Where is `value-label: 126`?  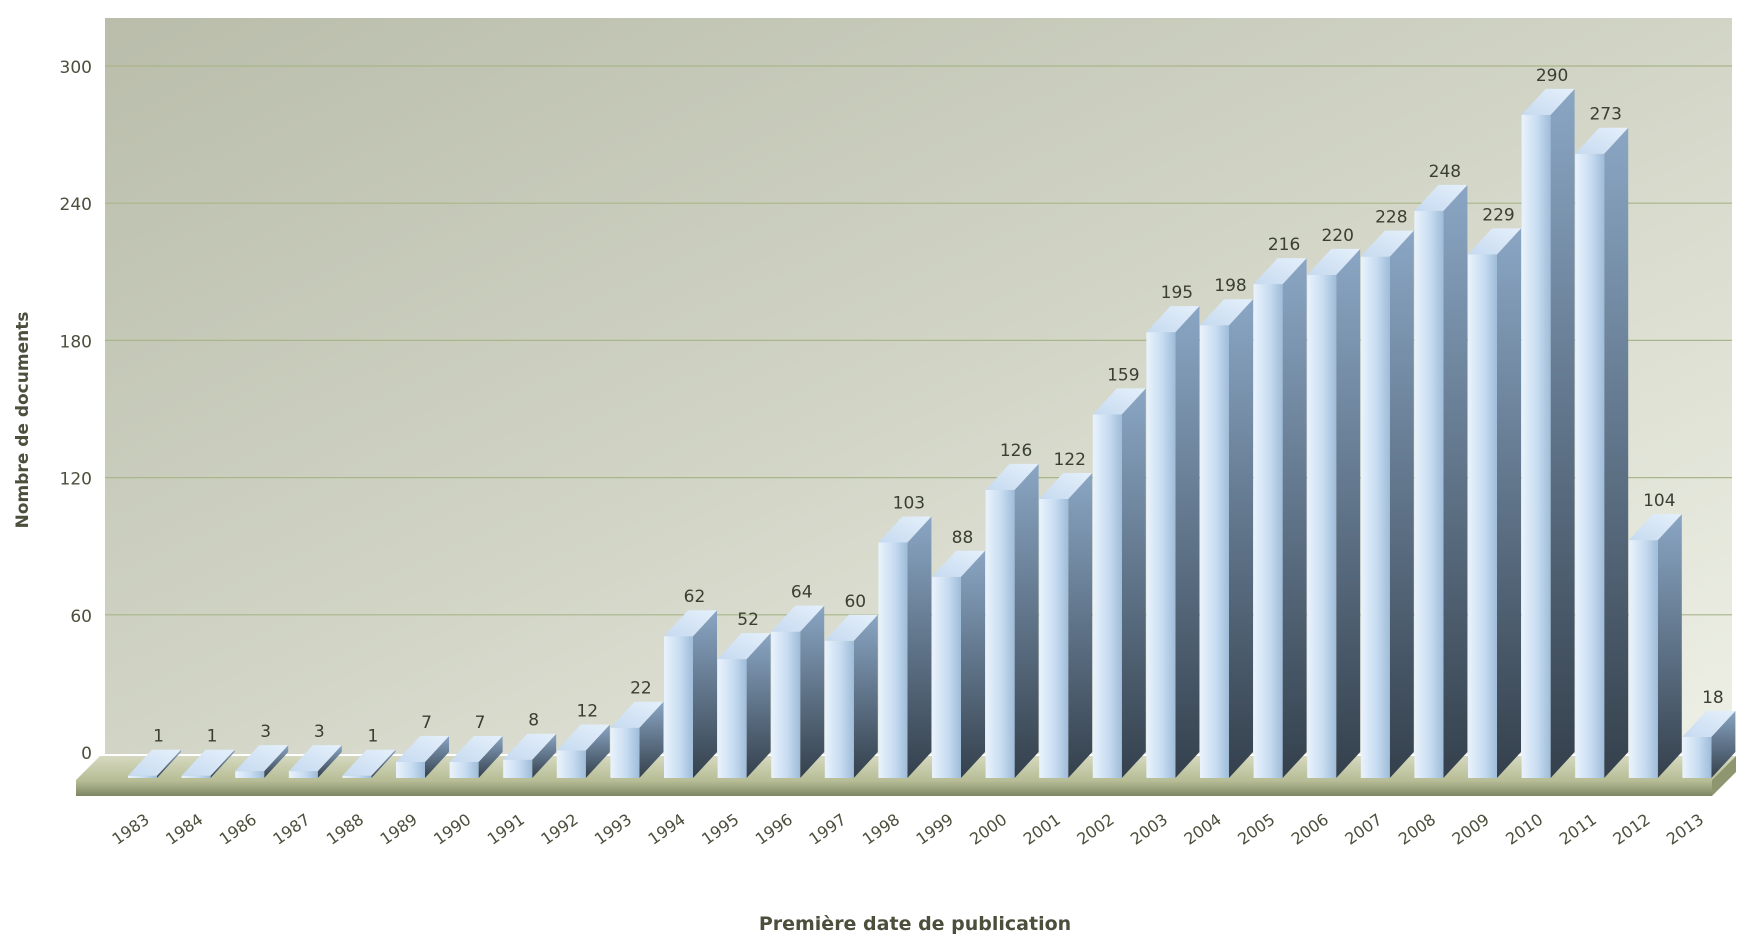 value-label: 126 is located at coordinates (1016, 451).